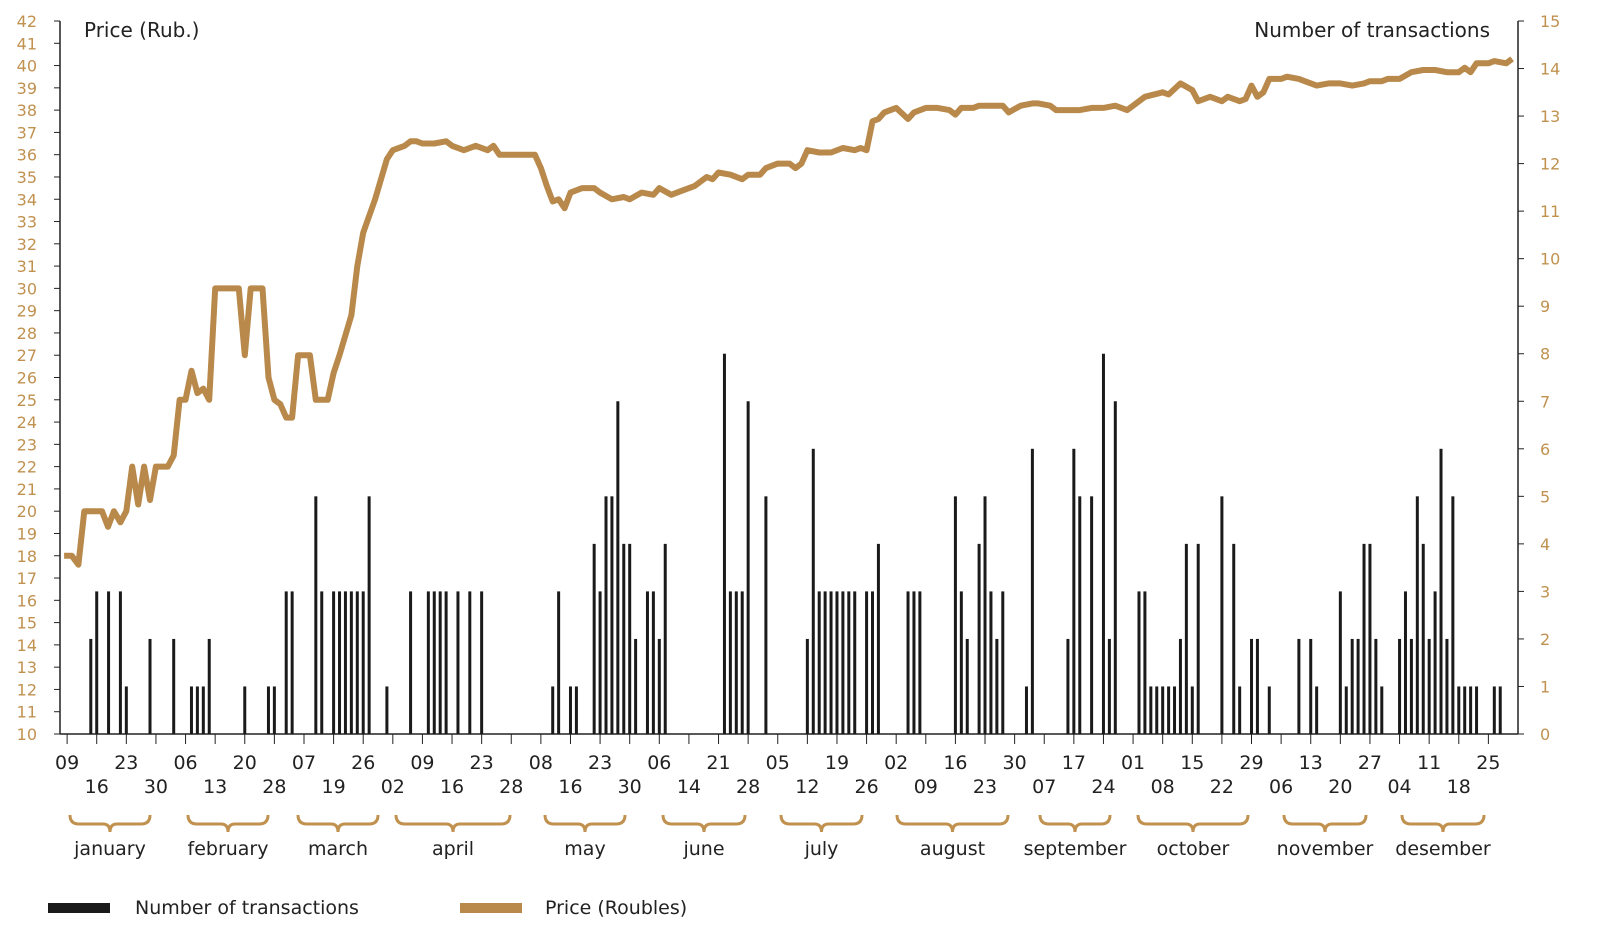  Describe the element at coordinates (27, 378) in the screenshot. I see `y-tick-label: 26` at that location.